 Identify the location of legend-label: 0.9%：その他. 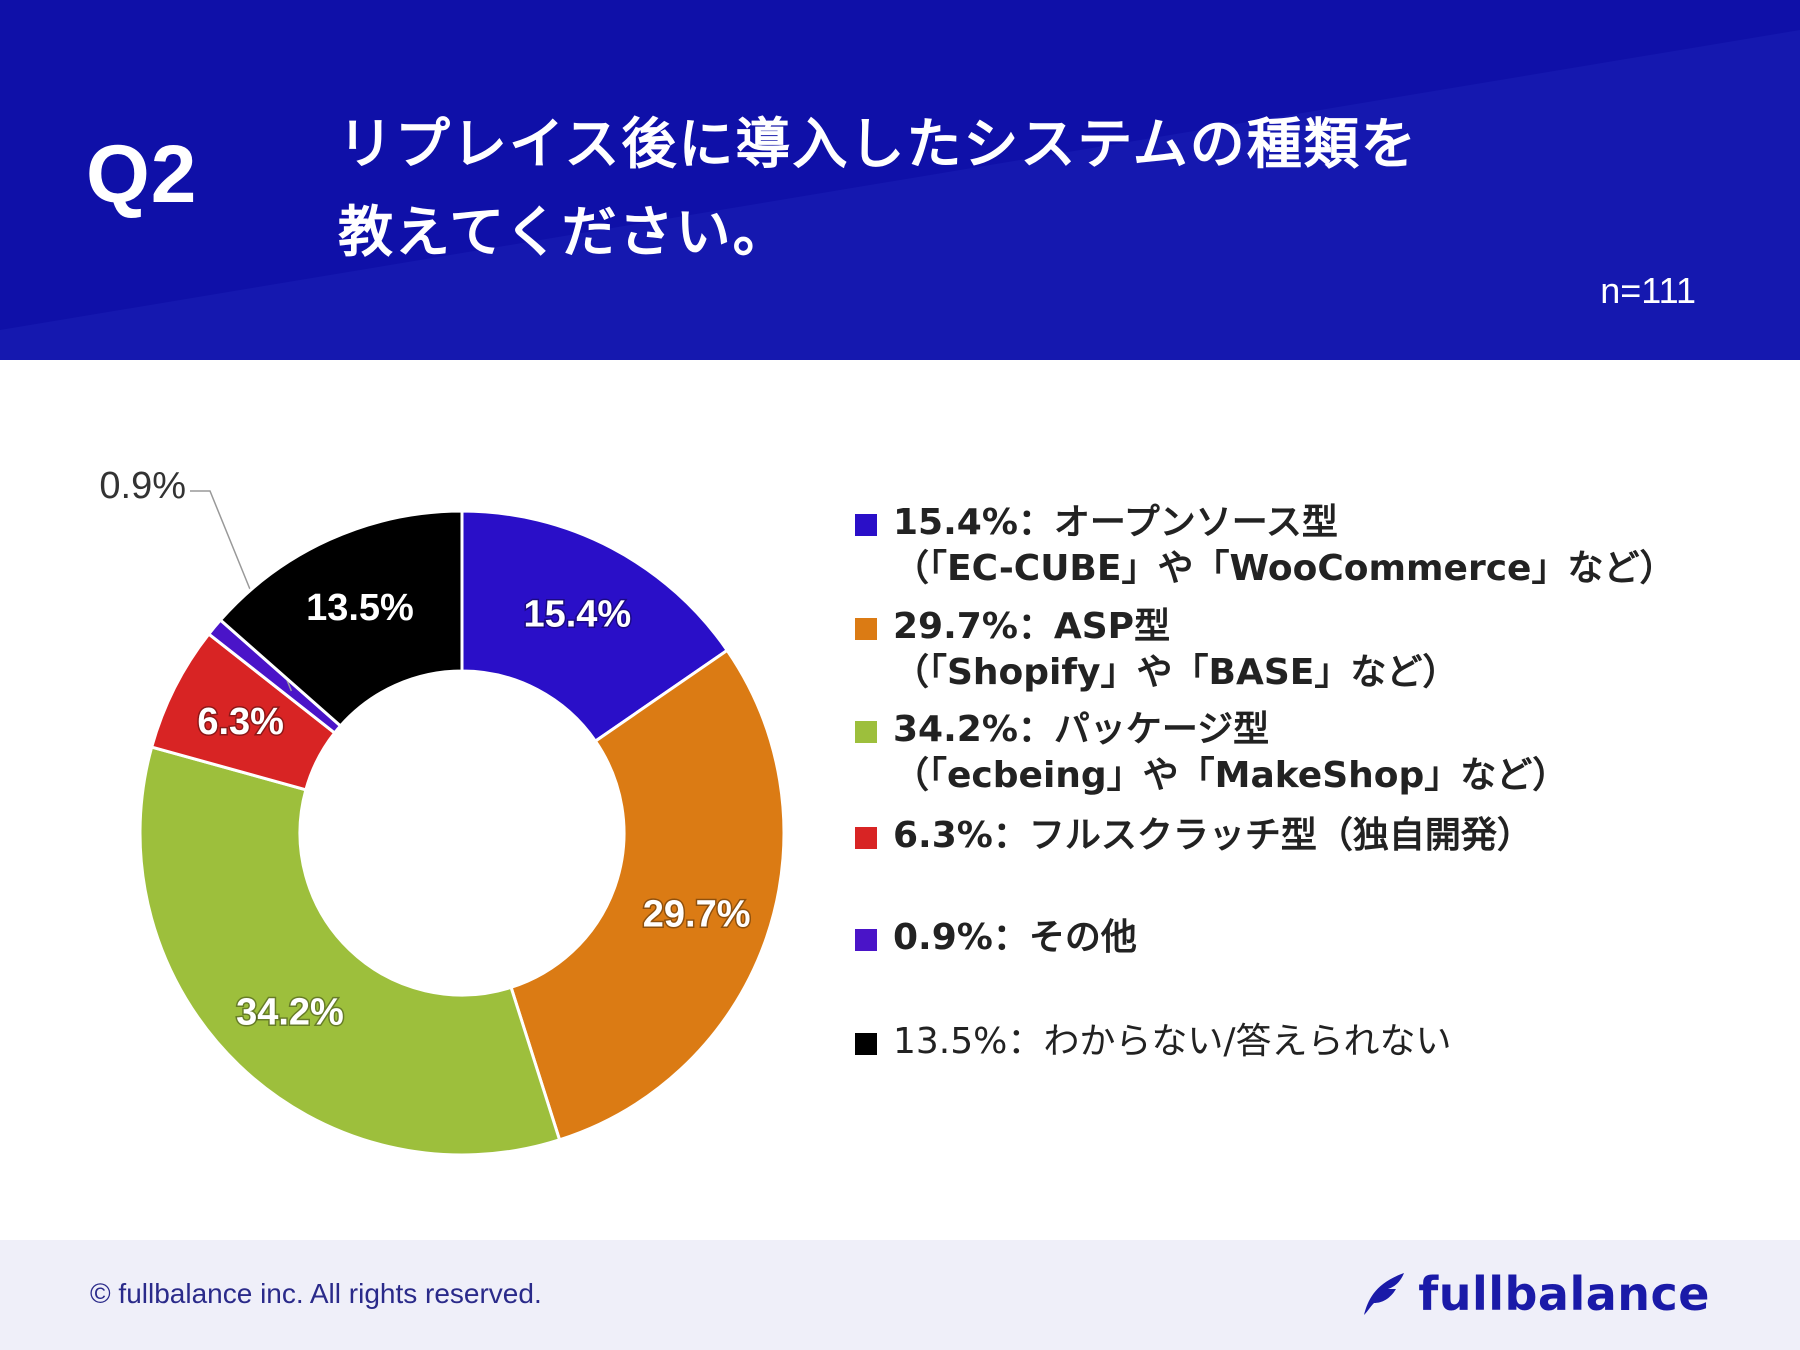
(1015, 937).